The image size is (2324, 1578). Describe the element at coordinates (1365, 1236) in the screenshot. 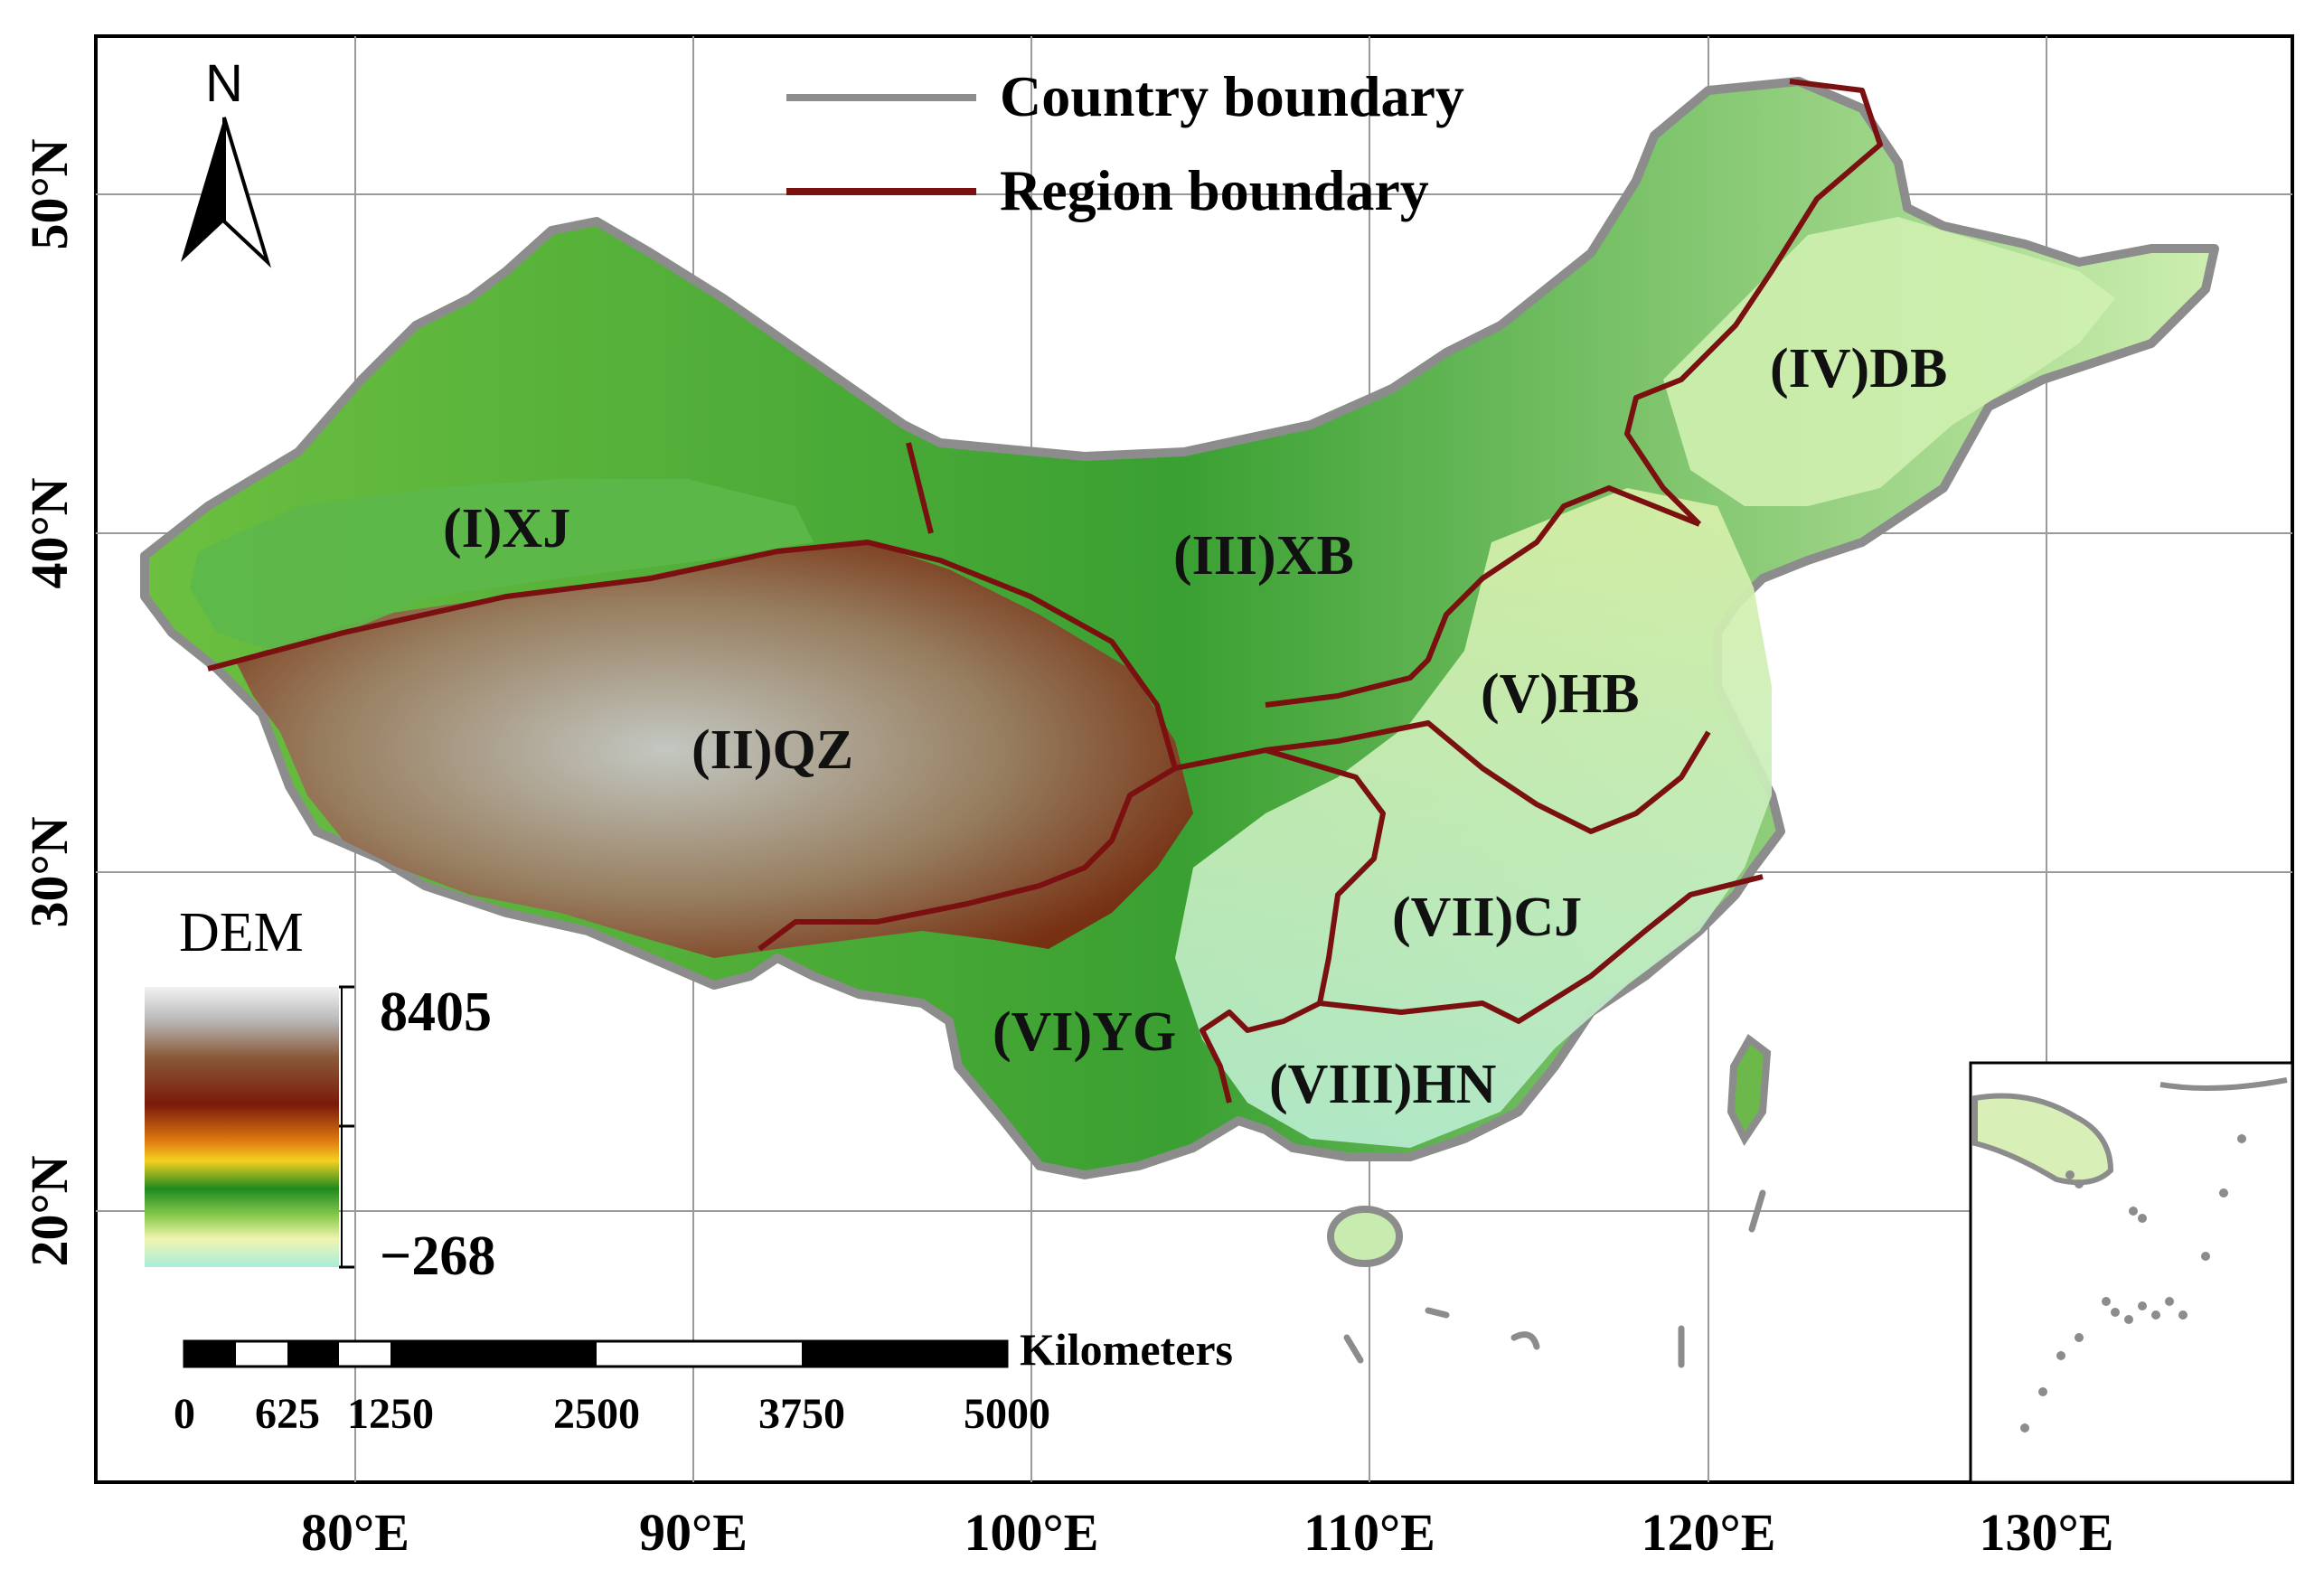

I see `hainan-island` at that location.